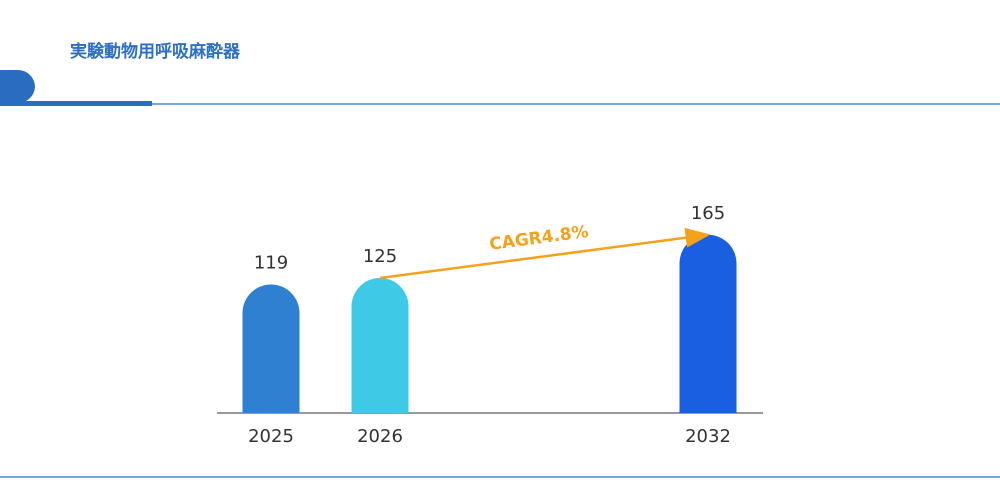 The width and height of the screenshot is (1000, 494). What do you see at coordinates (155, 51) in the screenshot?
I see `chart-title: 実験動物用呼吸麻酔器` at bounding box center [155, 51].